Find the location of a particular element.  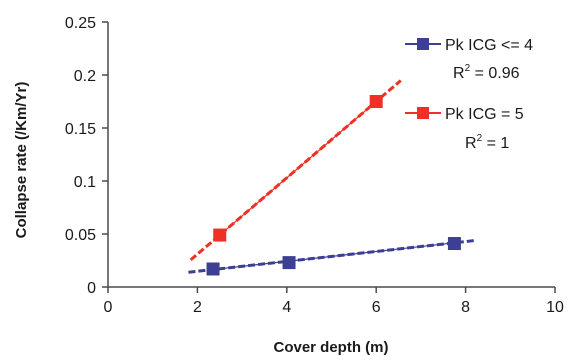

x-tick-label-3: 6 is located at coordinates (376, 307).